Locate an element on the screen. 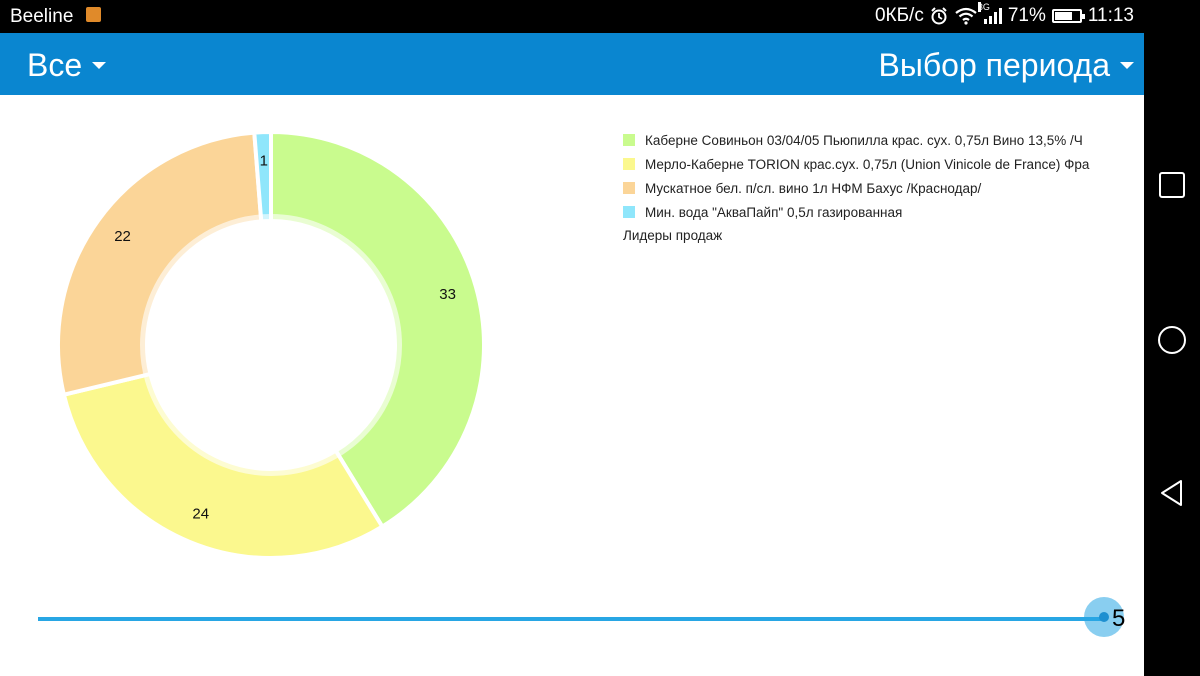 The image size is (1200, 676). network-speed: 0КБ/с is located at coordinates (899, 15).